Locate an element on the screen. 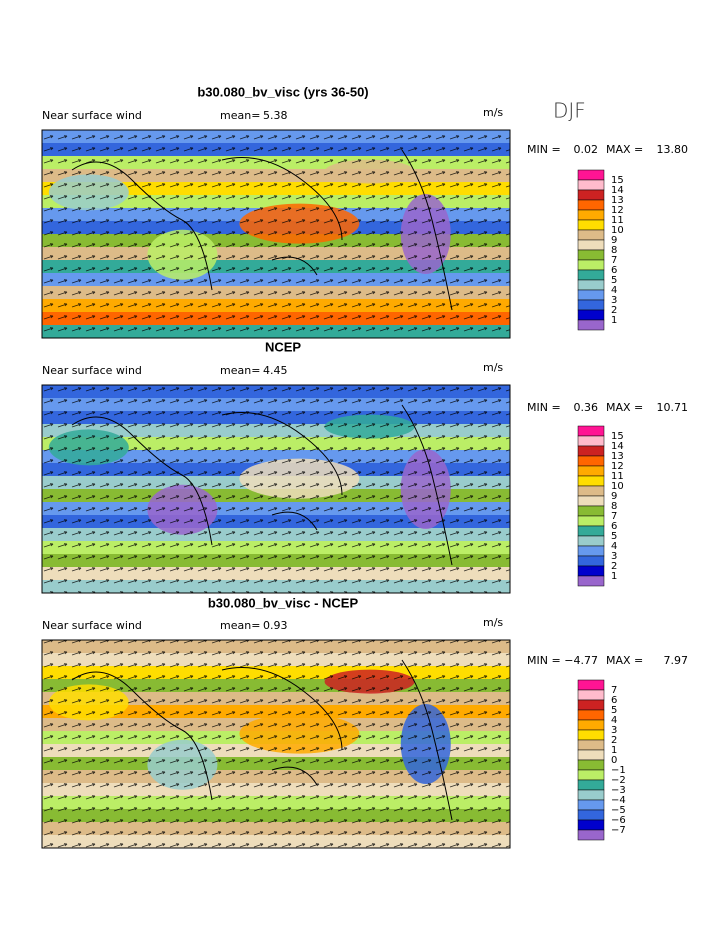 This screenshot has height=939, width=723. colorbar-label: −5 is located at coordinates (618, 810).